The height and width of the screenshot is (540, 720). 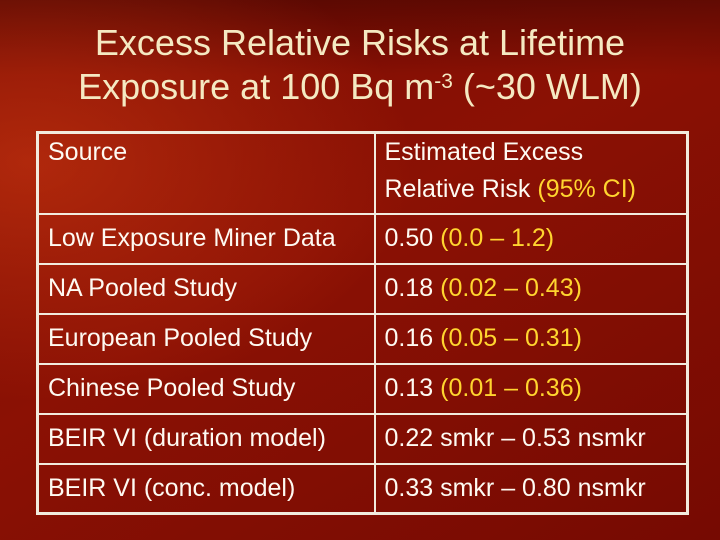 I want to click on risk-value: 0.50, so click(x=409, y=238).